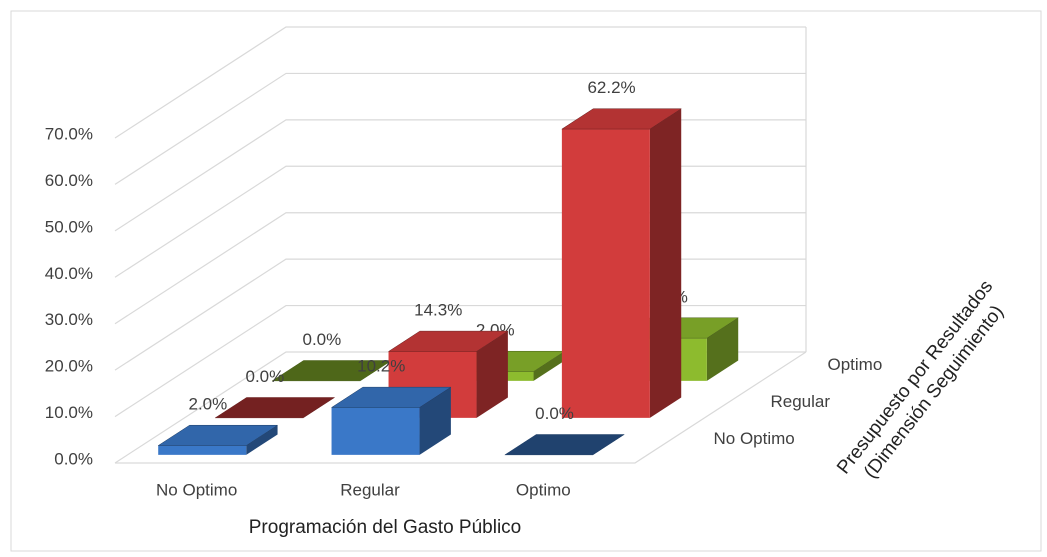 The width and height of the screenshot is (1047, 557). Describe the element at coordinates (196, 489) in the screenshot. I see `x-tick-label: No Optimo` at that location.